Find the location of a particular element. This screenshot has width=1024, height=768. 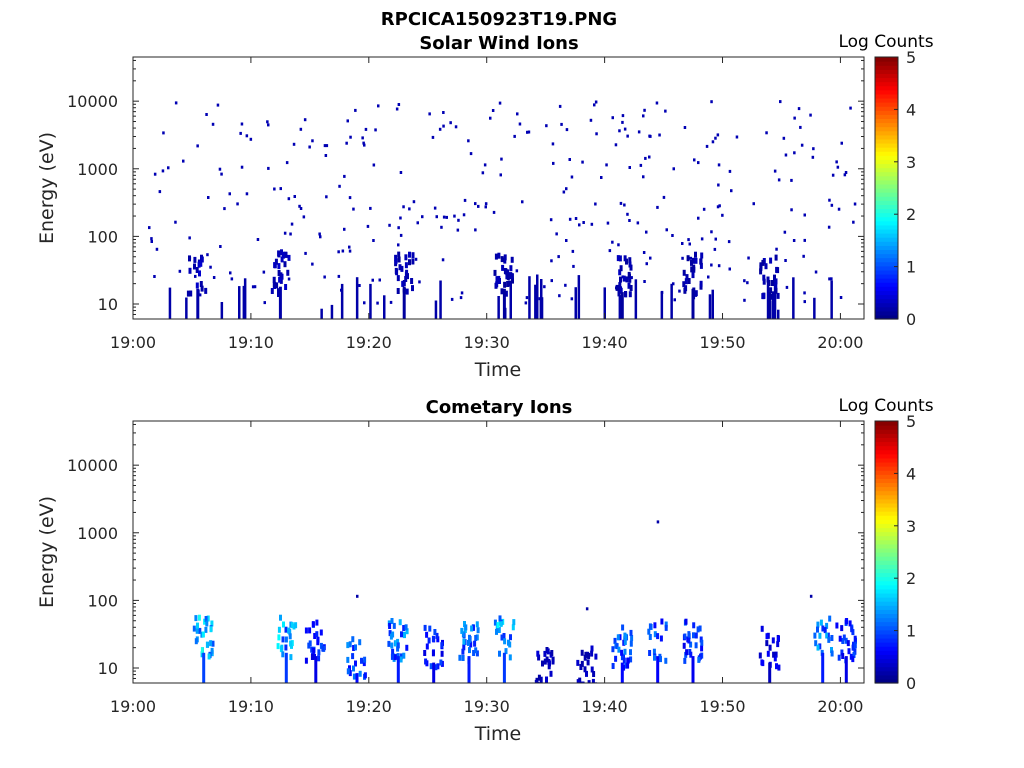

colorbar-tick-label: 0 is located at coordinates (911, 683).